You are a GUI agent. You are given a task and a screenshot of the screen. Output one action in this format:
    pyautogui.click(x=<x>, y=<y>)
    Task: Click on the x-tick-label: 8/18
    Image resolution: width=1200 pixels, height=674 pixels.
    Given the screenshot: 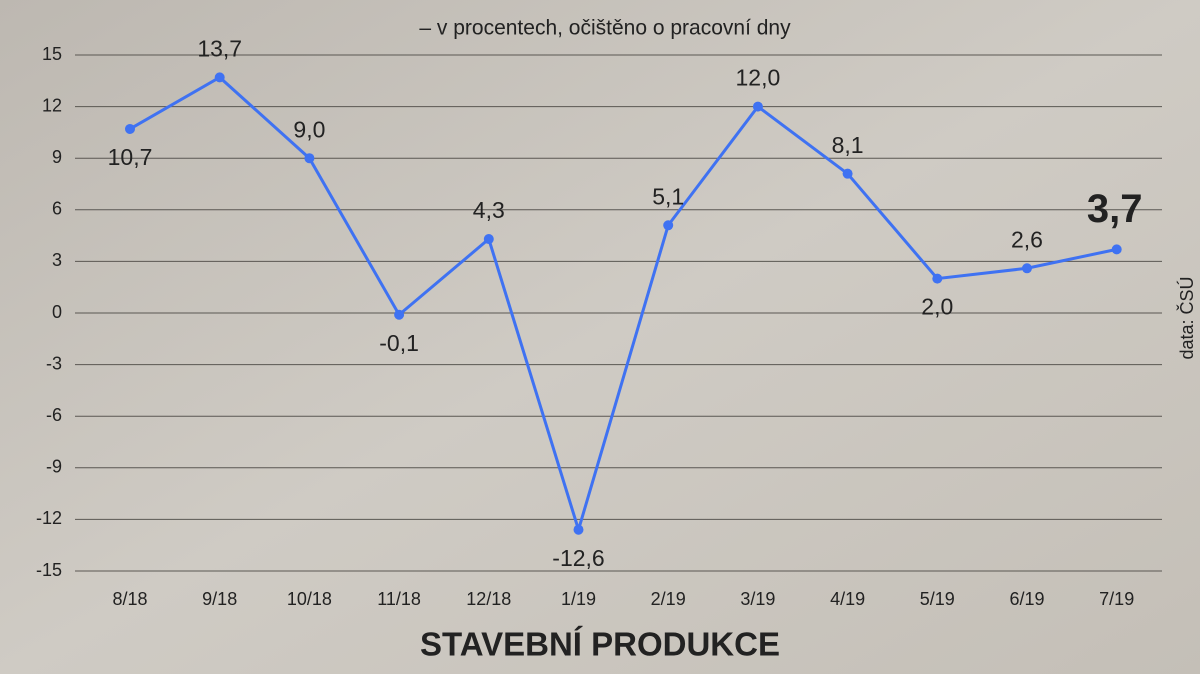 What is the action you would take?
    pyautogui.click(x=129, y=599)
    